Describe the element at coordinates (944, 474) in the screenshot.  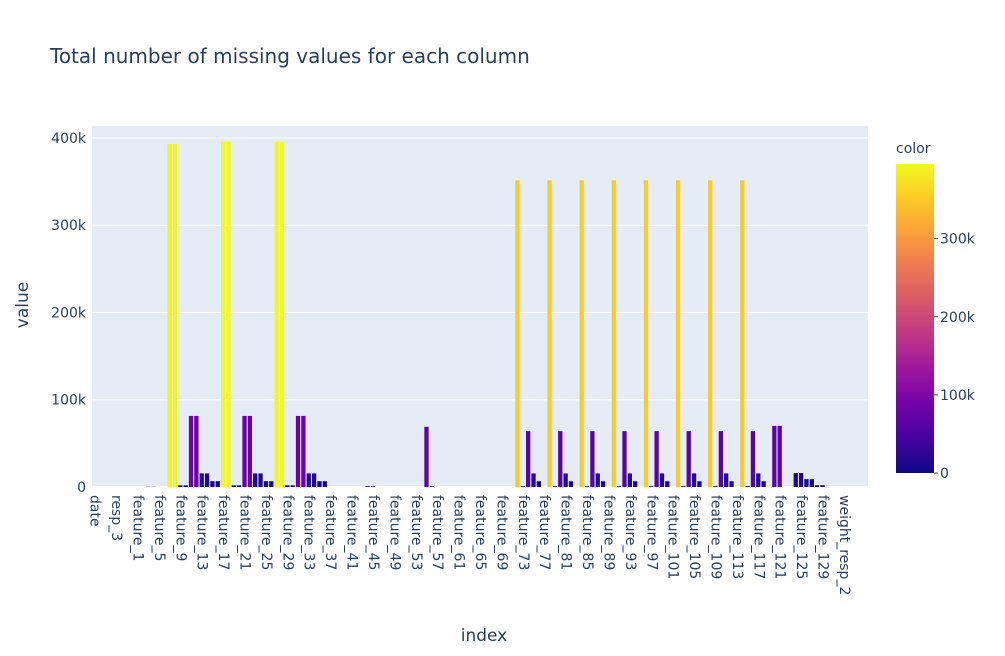
I see `colorbar-tick-label: 0` at that location.